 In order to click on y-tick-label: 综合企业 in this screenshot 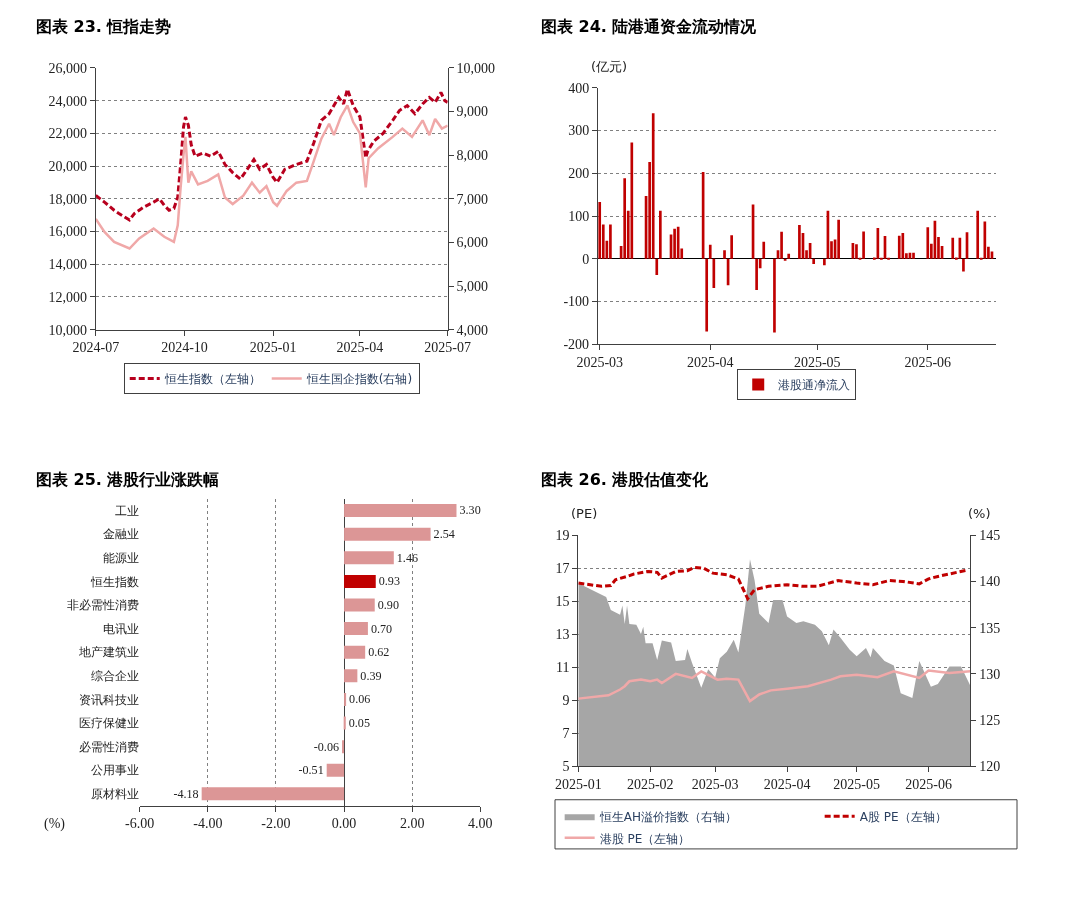, I will do `click(114, 676)`.